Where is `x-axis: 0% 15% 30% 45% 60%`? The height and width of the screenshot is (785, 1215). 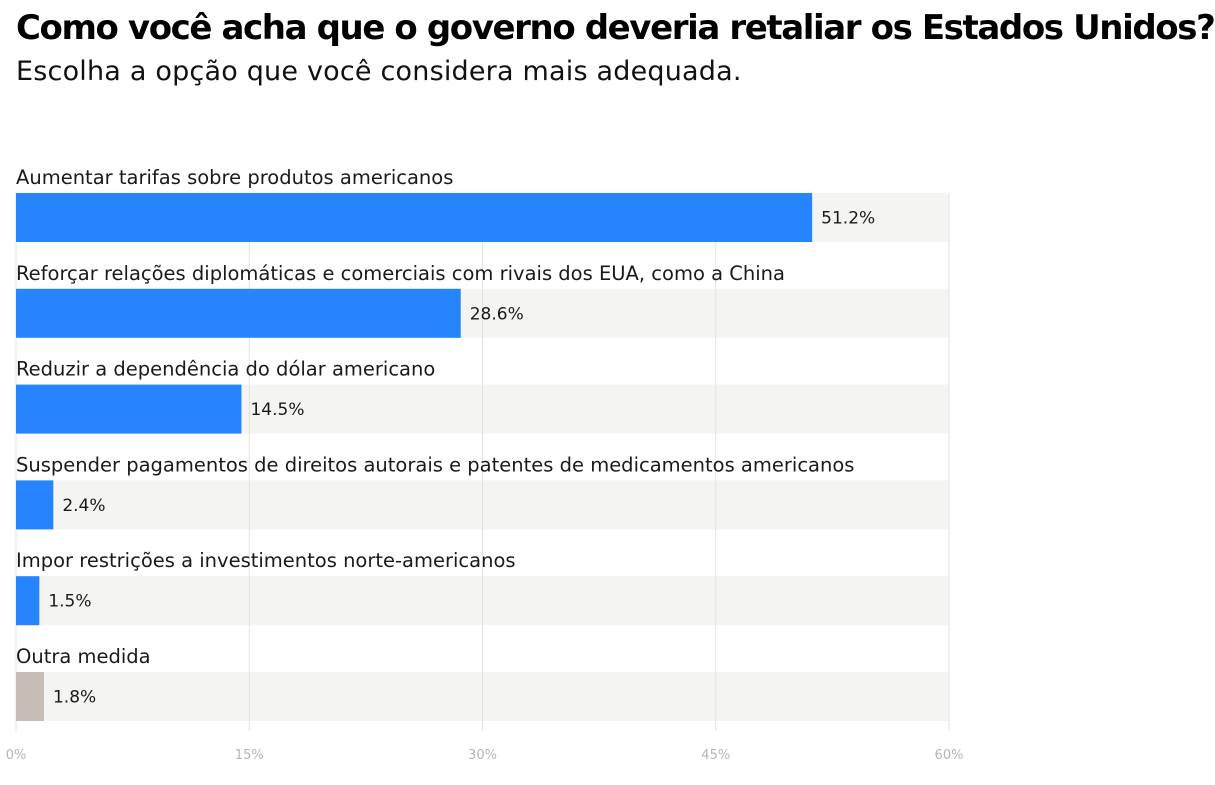 x-axis: 0% 15% 30% 45% 60% is located at coordinates (485, 755).